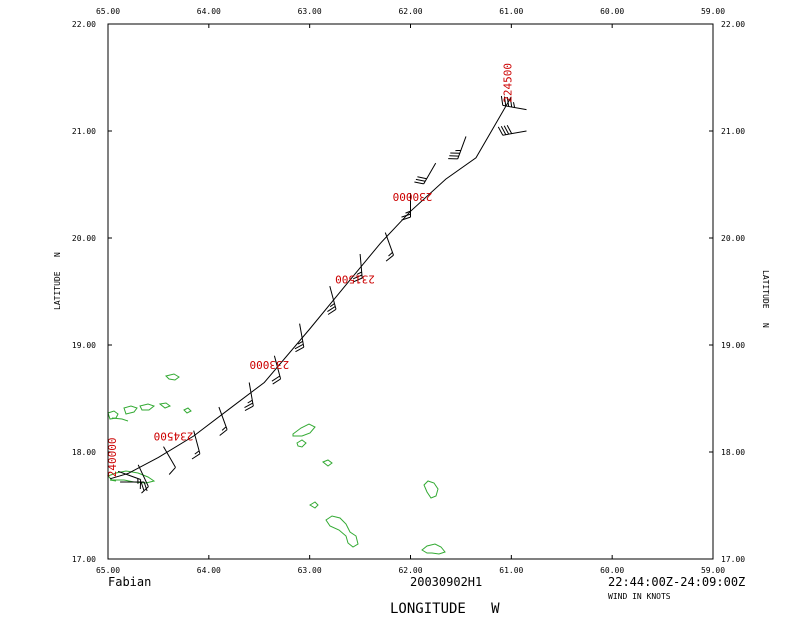 The width and height of the screenshot is (800, 640). Describe the element at coordinates (209, 11) in the screenshot. I see `x-tick-label-top: 64.00` at that location.